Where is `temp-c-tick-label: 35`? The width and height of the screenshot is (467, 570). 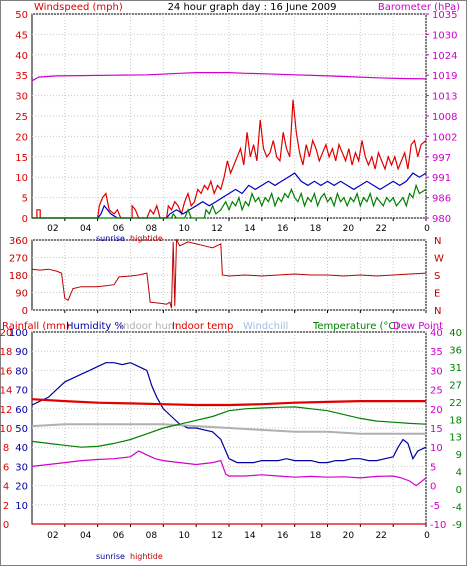
temp-c-tick-label: 35 is located at coordinates (436, 352).